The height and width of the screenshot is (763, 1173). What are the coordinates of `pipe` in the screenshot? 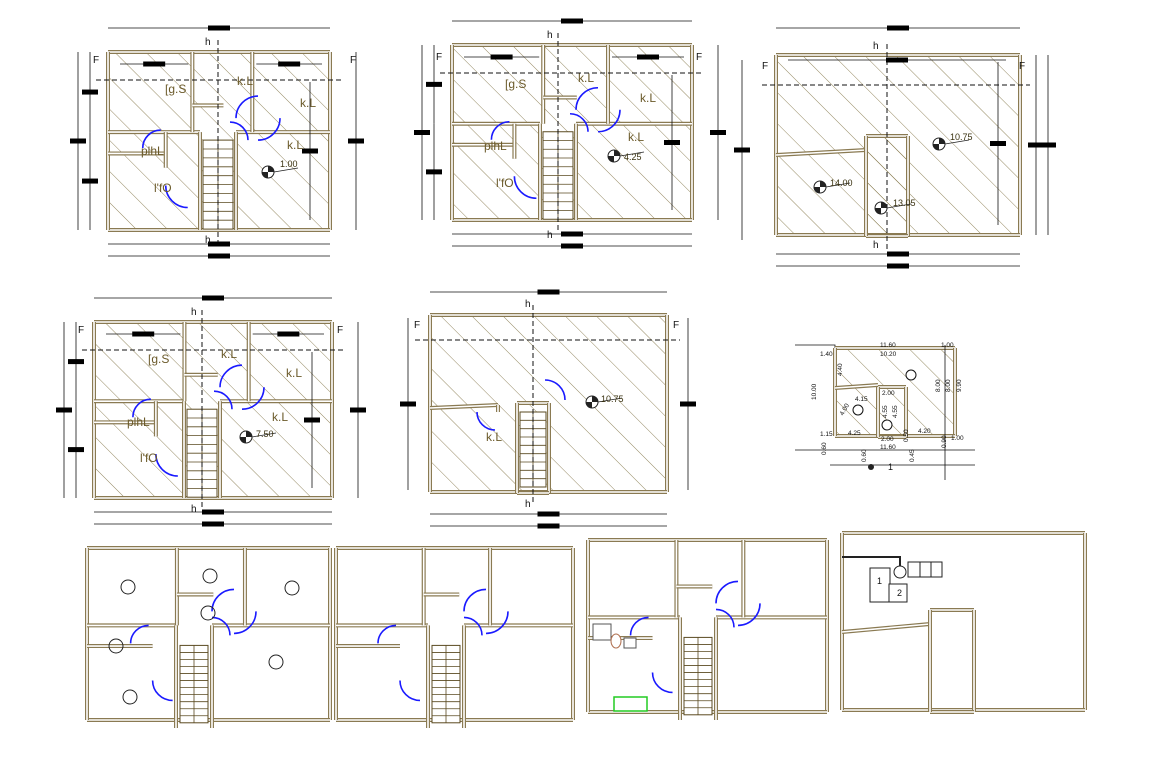 It's located at (871, 562).